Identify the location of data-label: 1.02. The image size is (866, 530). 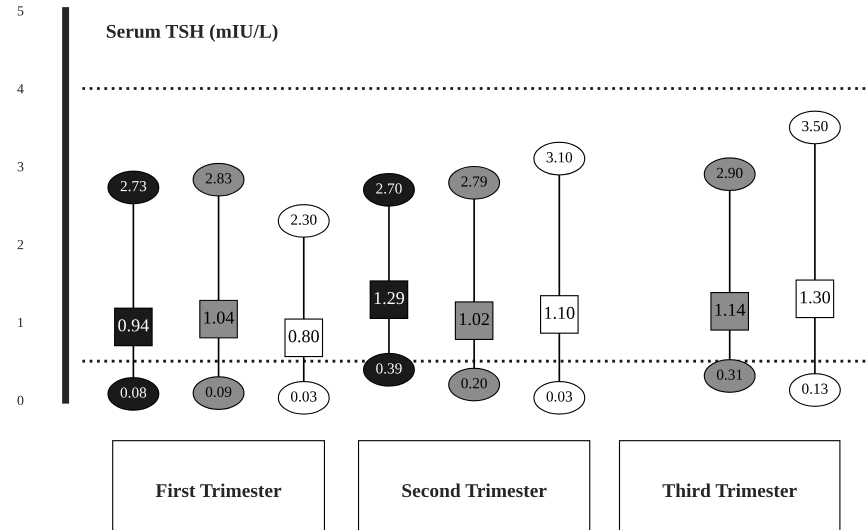
(474, 319).